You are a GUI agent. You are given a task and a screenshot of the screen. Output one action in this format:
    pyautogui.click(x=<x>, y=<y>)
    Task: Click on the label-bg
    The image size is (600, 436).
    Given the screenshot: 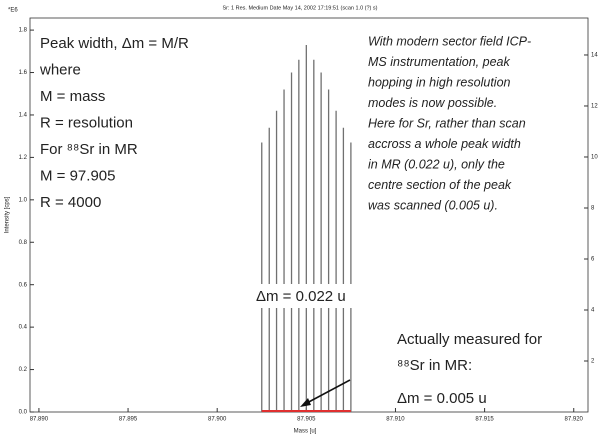 What is the action you would take?
    pyautogui.click(x=306, y=296)
    